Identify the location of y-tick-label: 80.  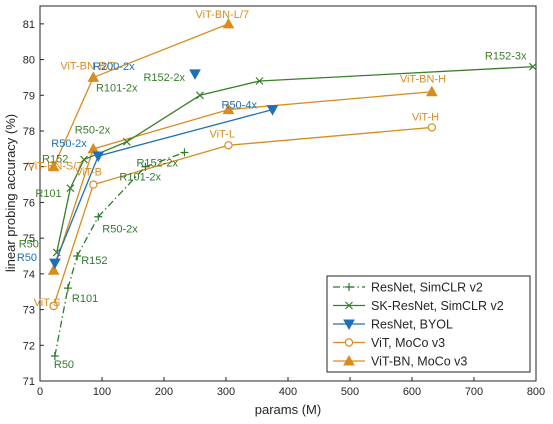
(29, 61).